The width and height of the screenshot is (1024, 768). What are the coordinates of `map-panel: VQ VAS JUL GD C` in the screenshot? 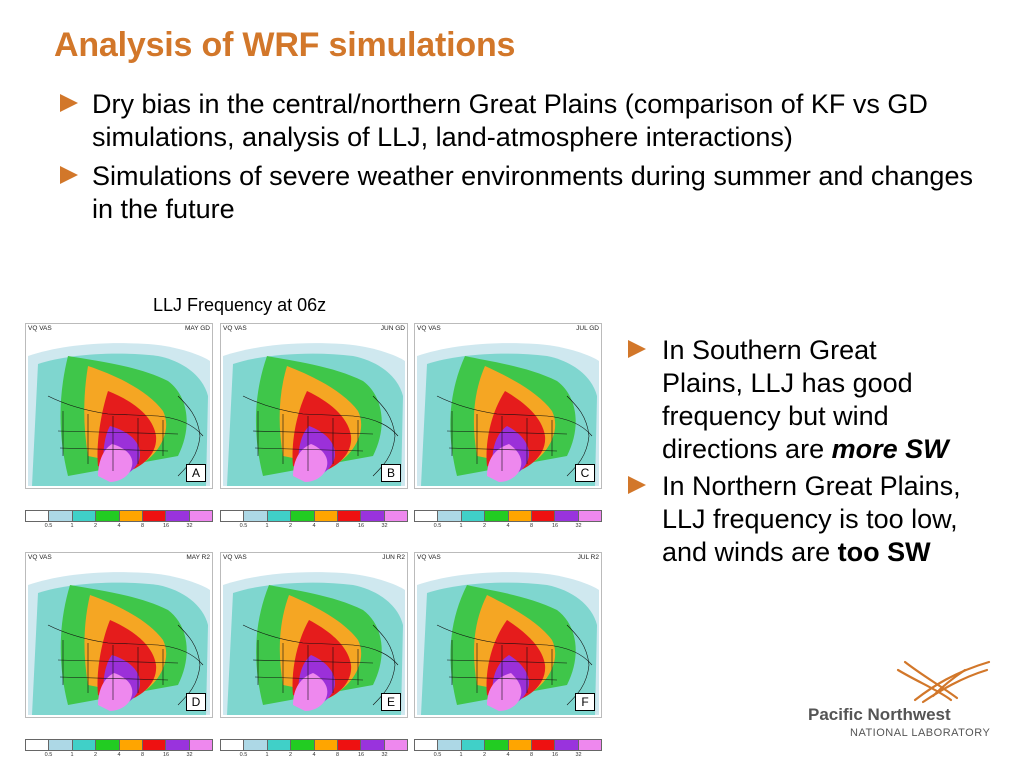 It's located at (508, 406).